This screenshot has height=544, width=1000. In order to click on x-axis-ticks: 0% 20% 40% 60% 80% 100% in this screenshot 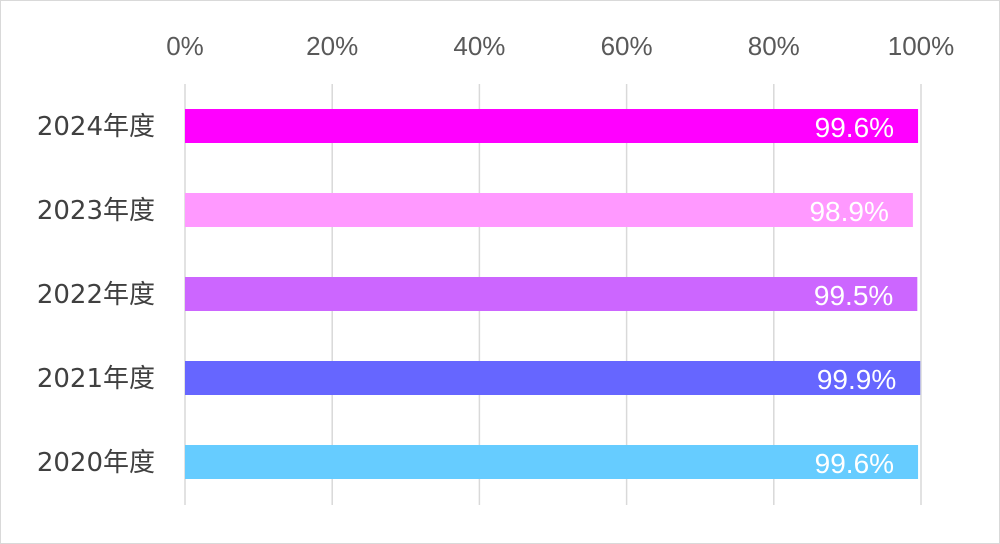, I will do `click(560, 46)`.